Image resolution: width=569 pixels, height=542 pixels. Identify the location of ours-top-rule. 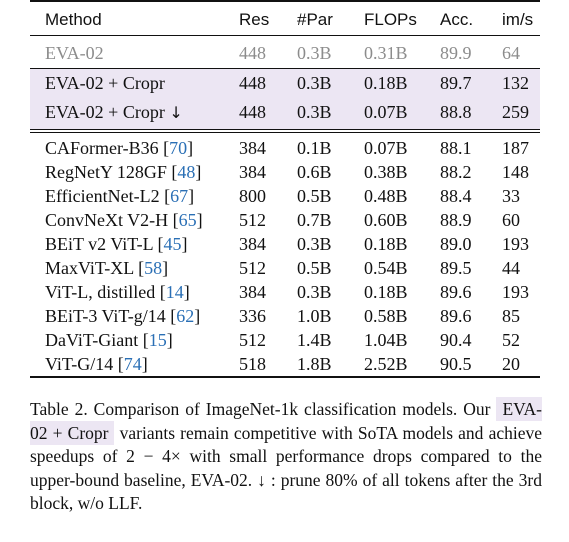
(285, 68).